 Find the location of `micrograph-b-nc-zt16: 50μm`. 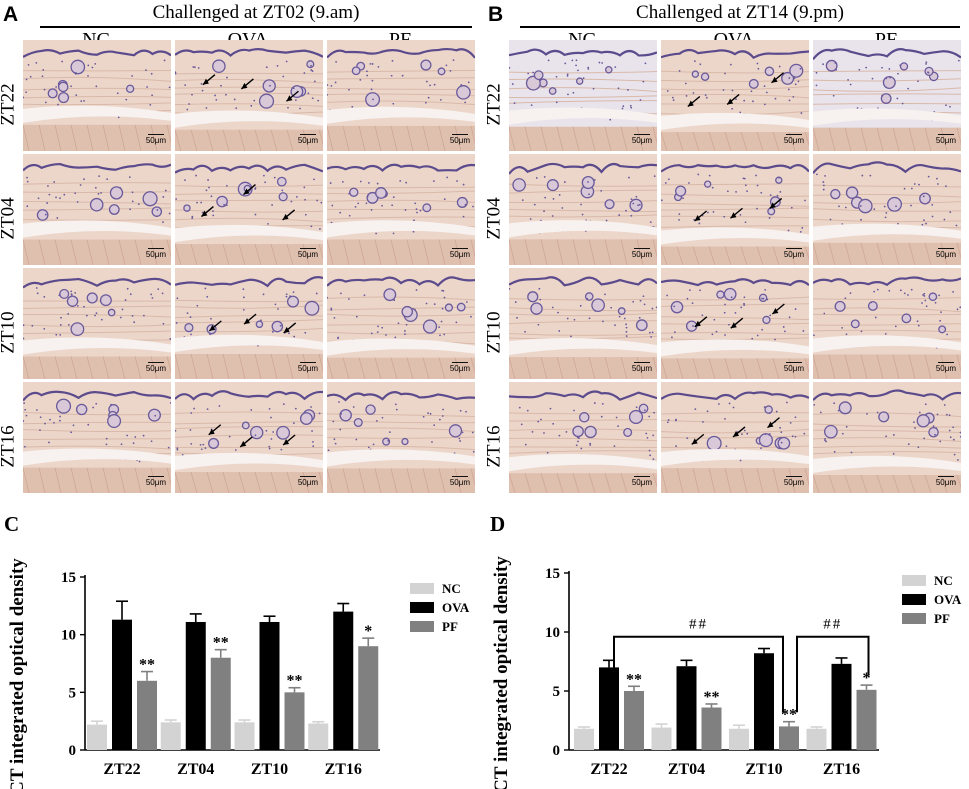

micrograph-b-nc-zt16: 50μm is located at coordinates (583, 437).